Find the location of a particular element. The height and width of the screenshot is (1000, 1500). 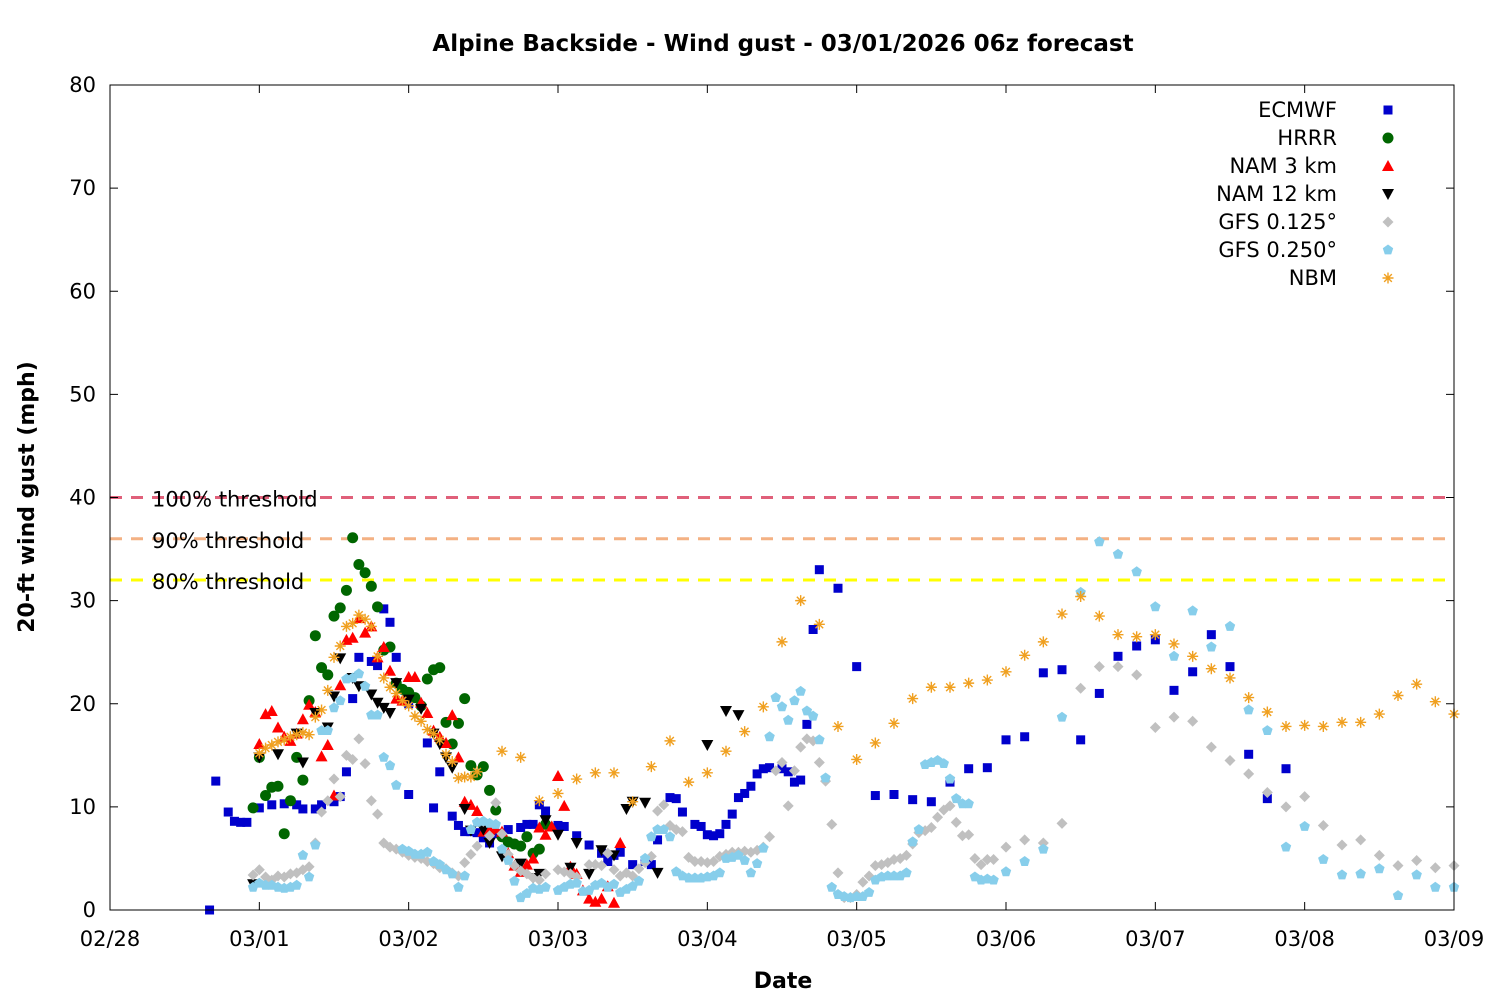

legend-label: NAM 12 km is located at coordinates (1276, 194).